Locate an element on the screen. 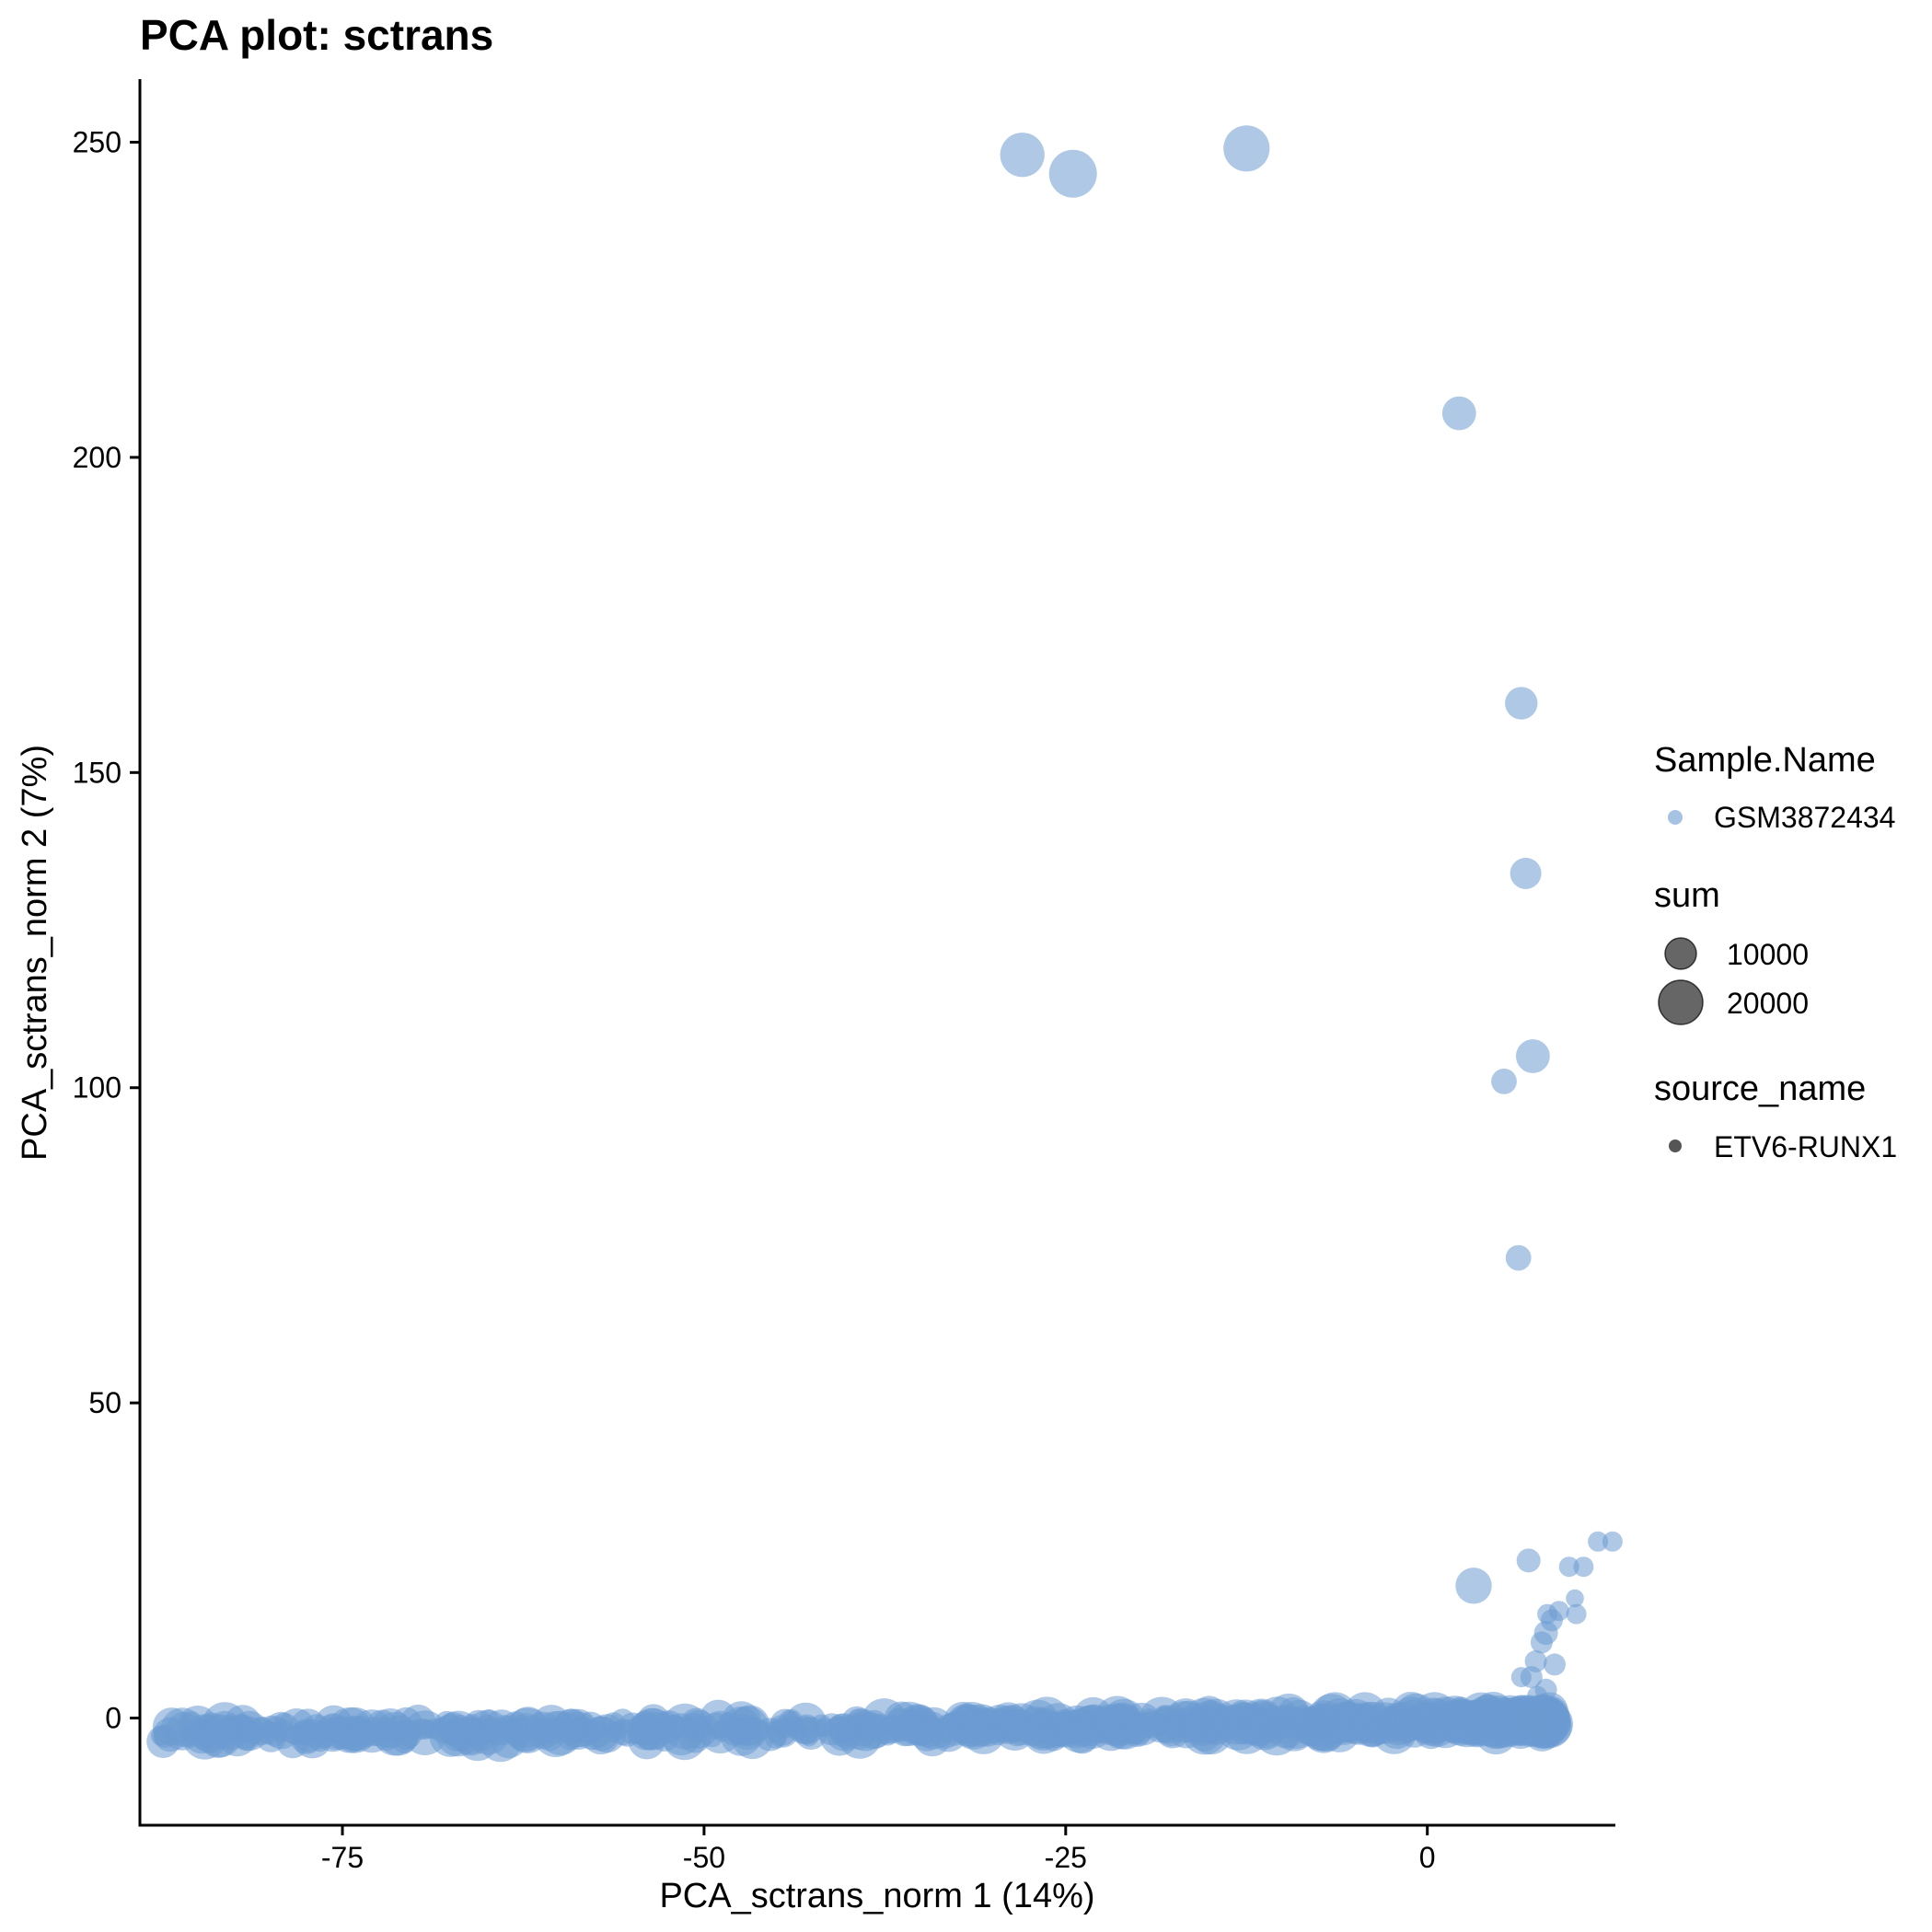  legend-shape-key is located at coordinates (1676, 1146).